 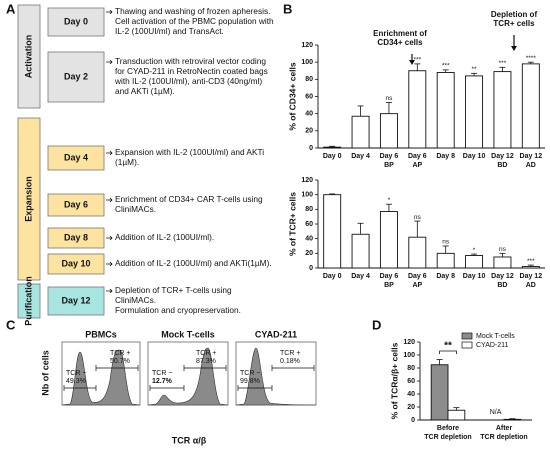 I want to click on step-text: and AKTi (1µM)., so click(x=145, y=91).